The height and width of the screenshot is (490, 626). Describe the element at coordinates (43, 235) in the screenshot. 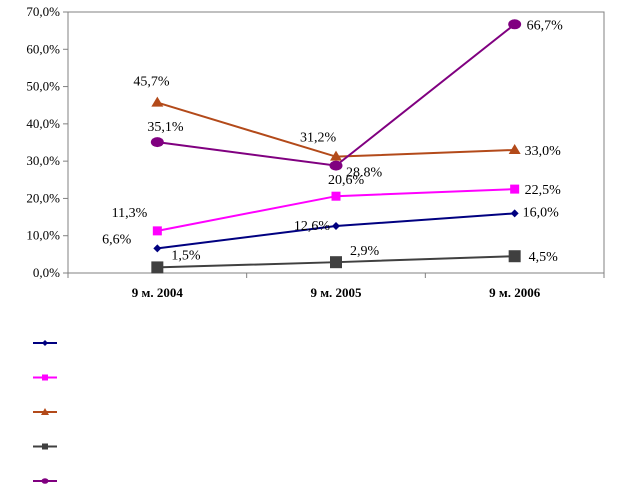

I see `y-tick-label: 10,0%` at that location.